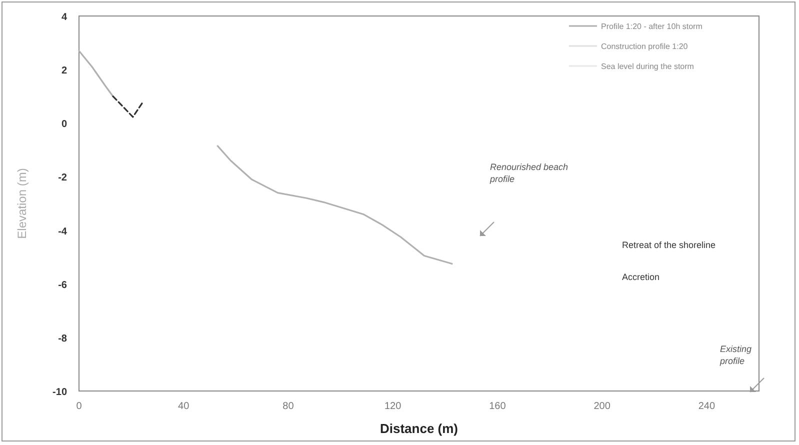  What do you see at coordinates (669, 245) in the screenshot?
I see `annotation: Retreat of the shoreline` at bounding box center [669, 245].